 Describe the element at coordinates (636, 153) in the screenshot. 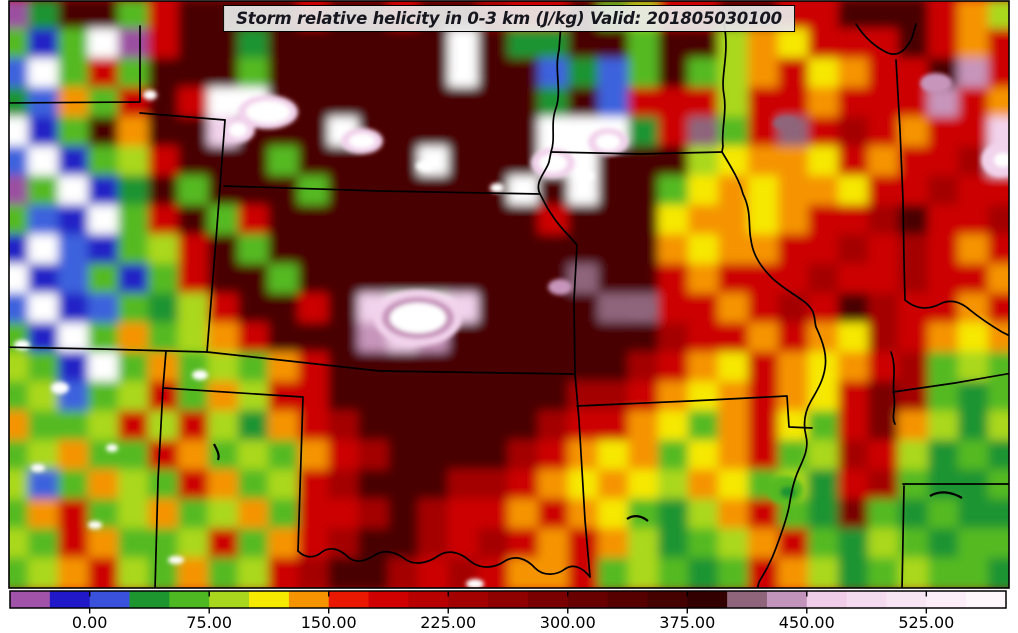

I see `border-iowa-missouri` at that location.